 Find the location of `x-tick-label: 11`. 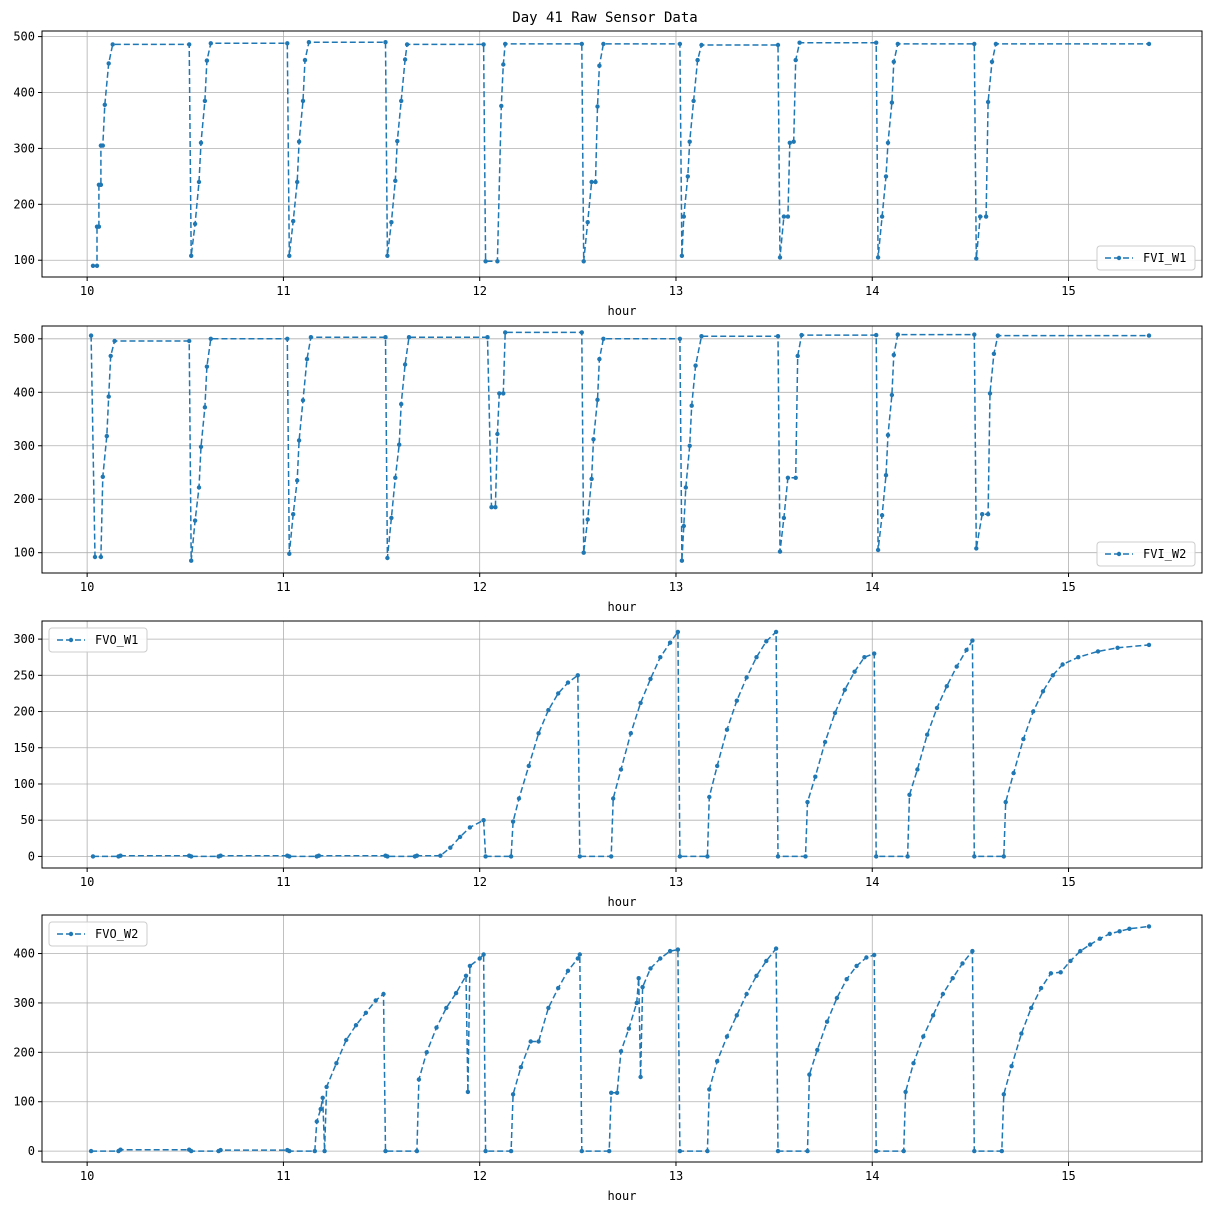

x-tick-label: 11 is located at coordinates (283, 587).